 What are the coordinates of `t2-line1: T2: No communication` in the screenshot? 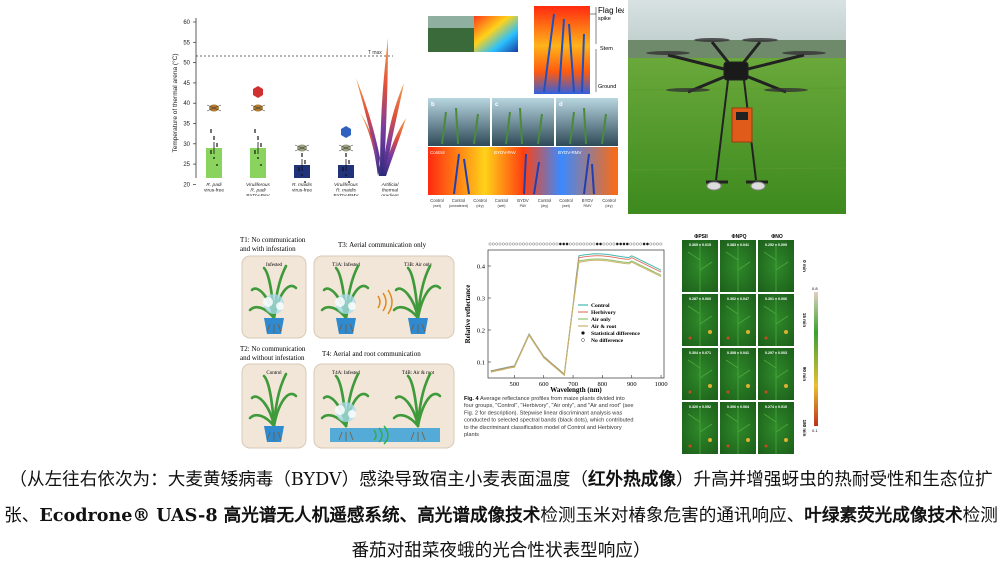 It's located at (273, 349).